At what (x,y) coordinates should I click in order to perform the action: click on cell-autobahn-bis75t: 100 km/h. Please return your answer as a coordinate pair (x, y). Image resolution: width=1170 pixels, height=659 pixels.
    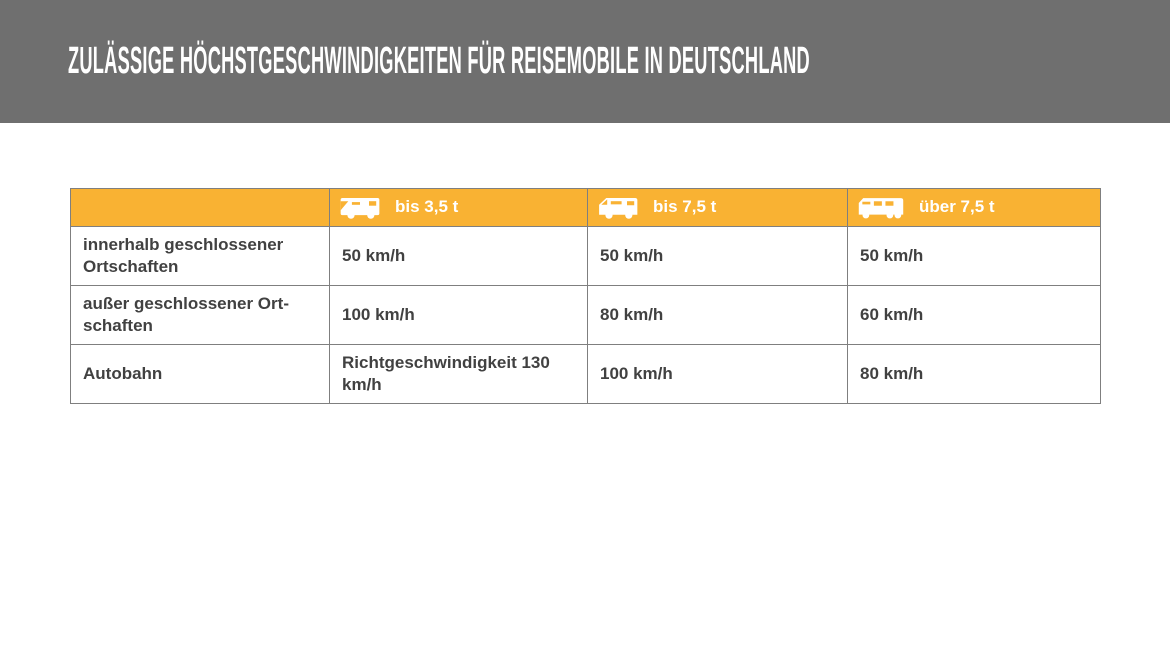
    Looking at the image, I should click on (717, 374).